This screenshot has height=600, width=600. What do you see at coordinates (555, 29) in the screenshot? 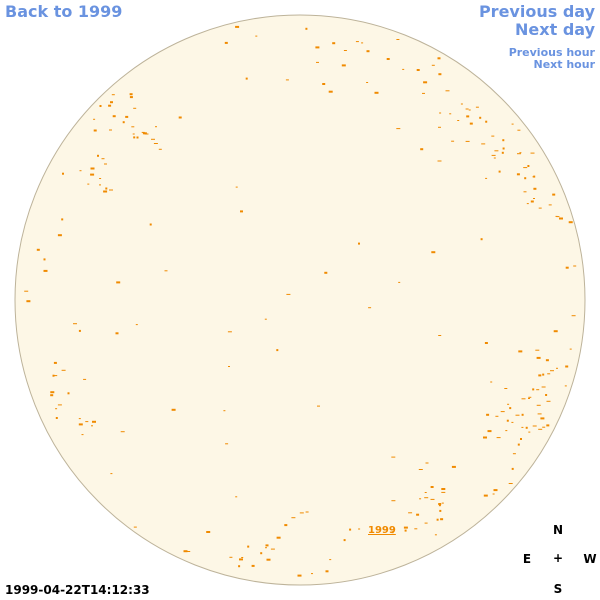
I see `next-day-link: Next day` at bounding box center [555, 29].